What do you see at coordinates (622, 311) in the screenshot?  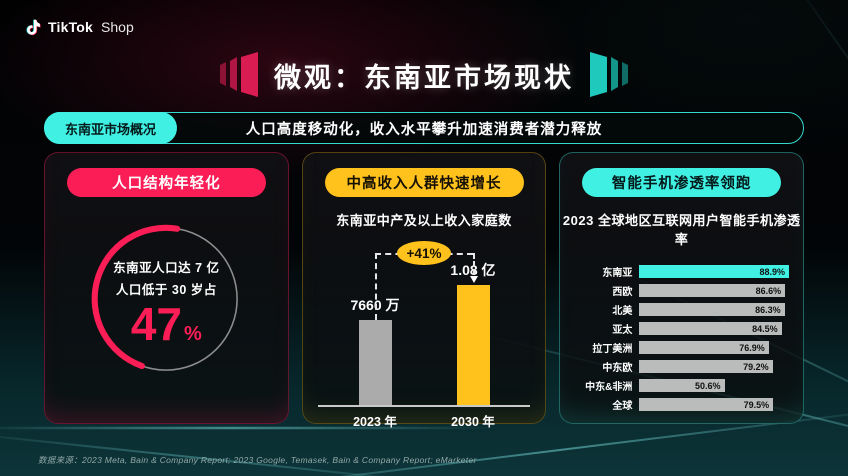 I see `region-label: 北美` at bounding box center [622, 311].